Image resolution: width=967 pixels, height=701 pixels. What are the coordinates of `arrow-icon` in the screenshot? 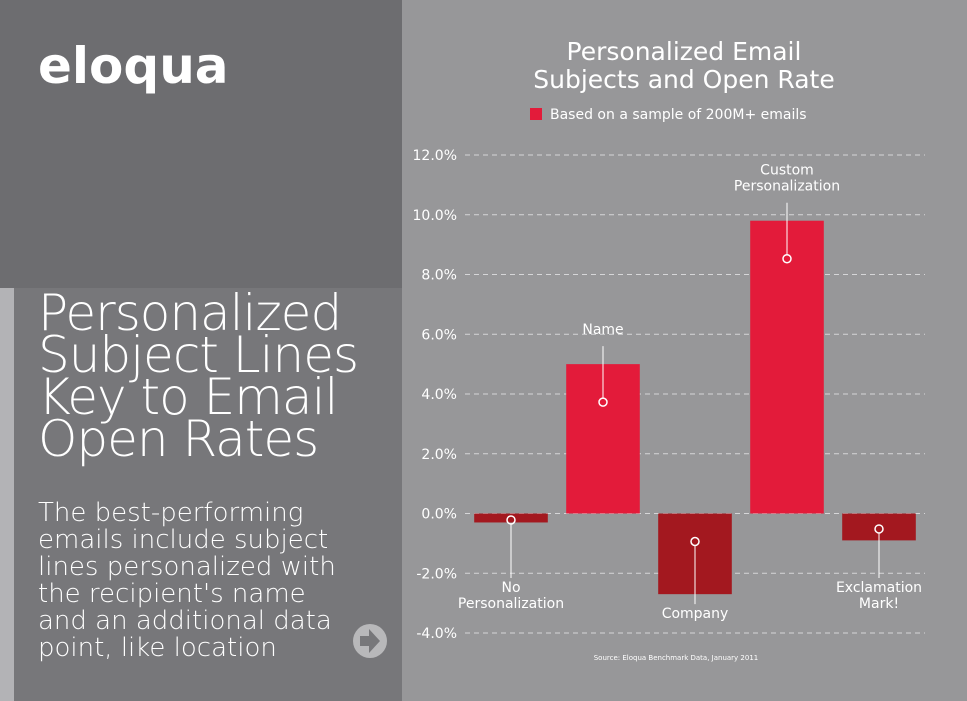 It's located at (370, 641).